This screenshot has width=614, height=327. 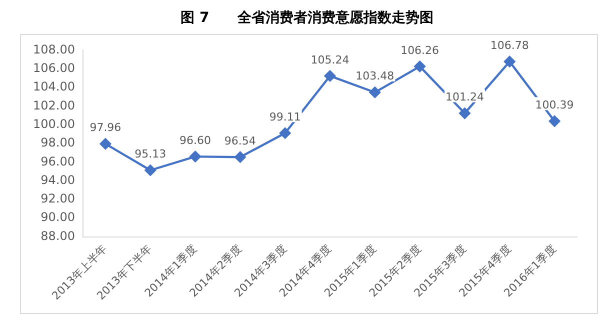 What do you see at coordinates (240, 141) in the screenshot?
I see `text: 96.54` at bounding box center [240, 141].